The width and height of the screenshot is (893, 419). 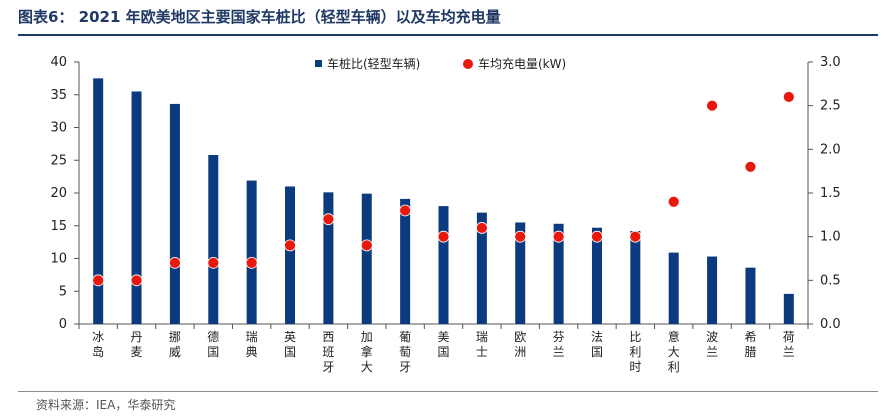 What do you see at coordinates (318, 63) in the screenshot?
I see `legend-swatch-bar` at bounding box center [318, 63].